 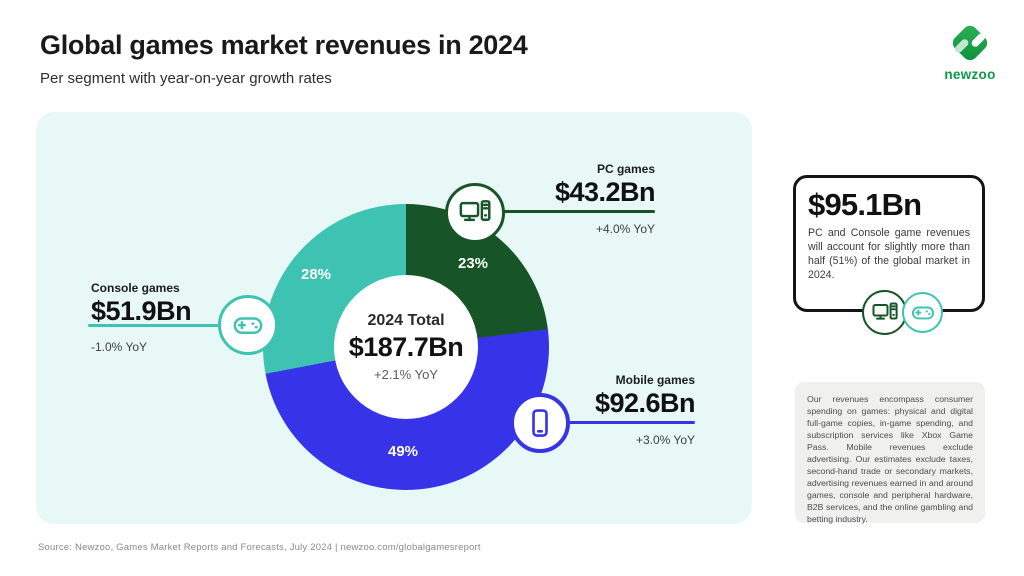 I want to click on donut-center-label: 2024 Total, so click(x=406, y=320).